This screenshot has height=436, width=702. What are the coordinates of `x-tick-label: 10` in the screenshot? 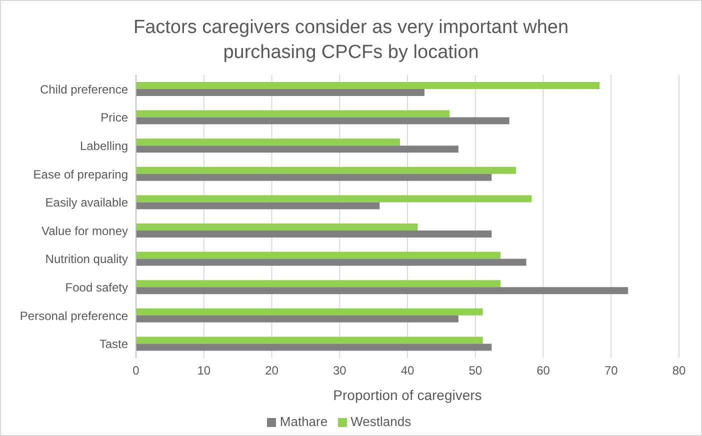 It's located at (204, 371).